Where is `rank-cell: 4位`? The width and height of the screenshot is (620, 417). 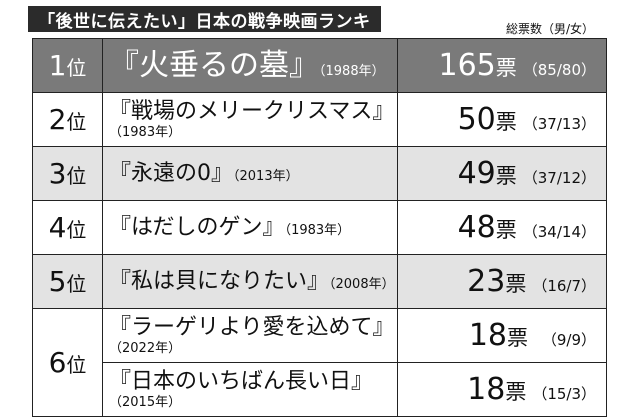
rank-cell: 4位 is located at coordinates (67, 227).